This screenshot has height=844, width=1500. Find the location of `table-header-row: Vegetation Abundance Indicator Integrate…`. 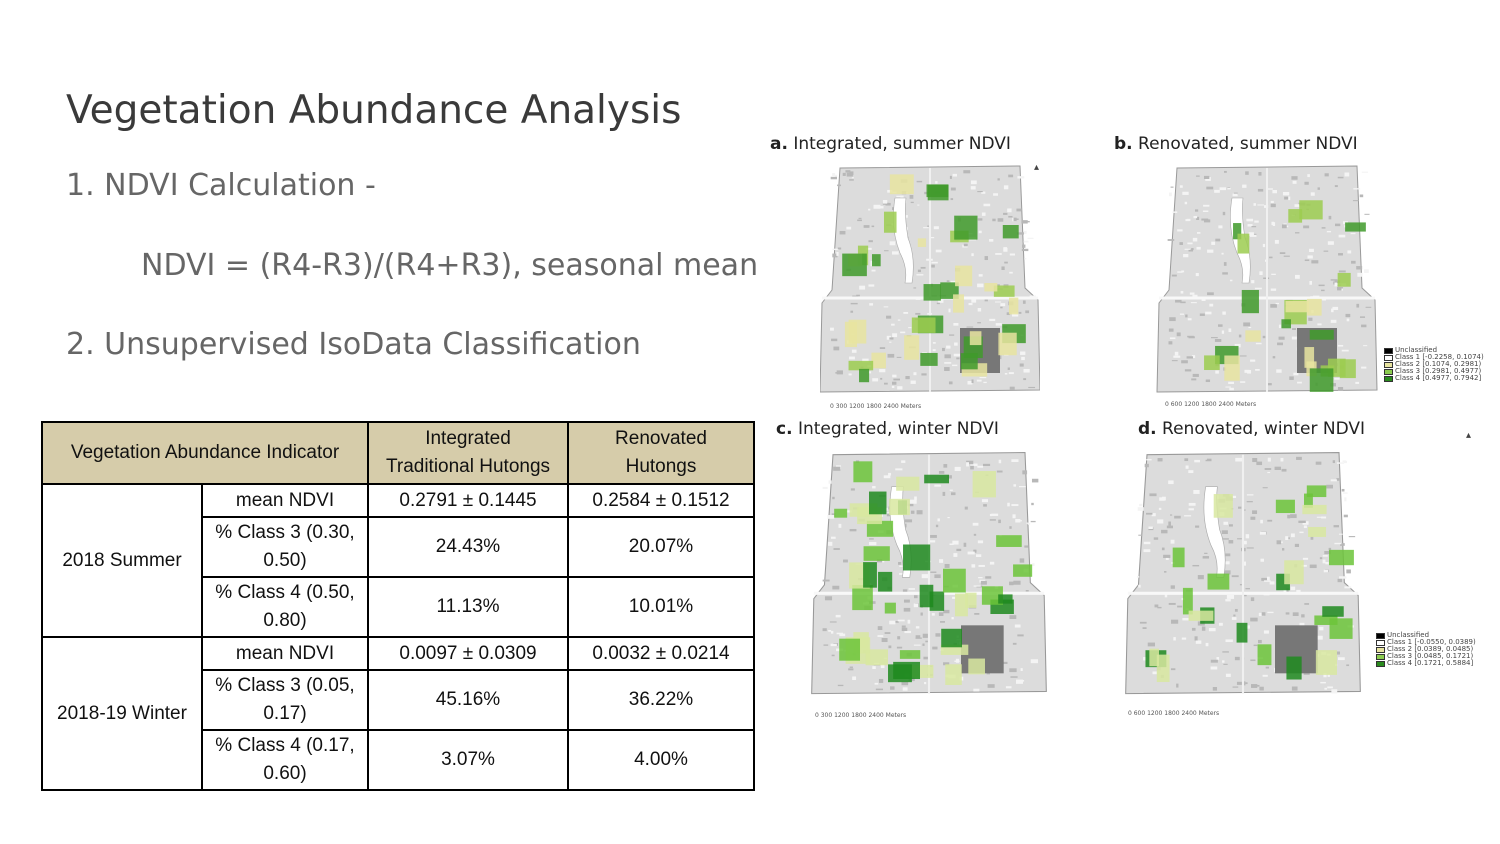

table-header-row: Vegetation Abundance Indicator Integrate… is located at coordinates (398, 453).